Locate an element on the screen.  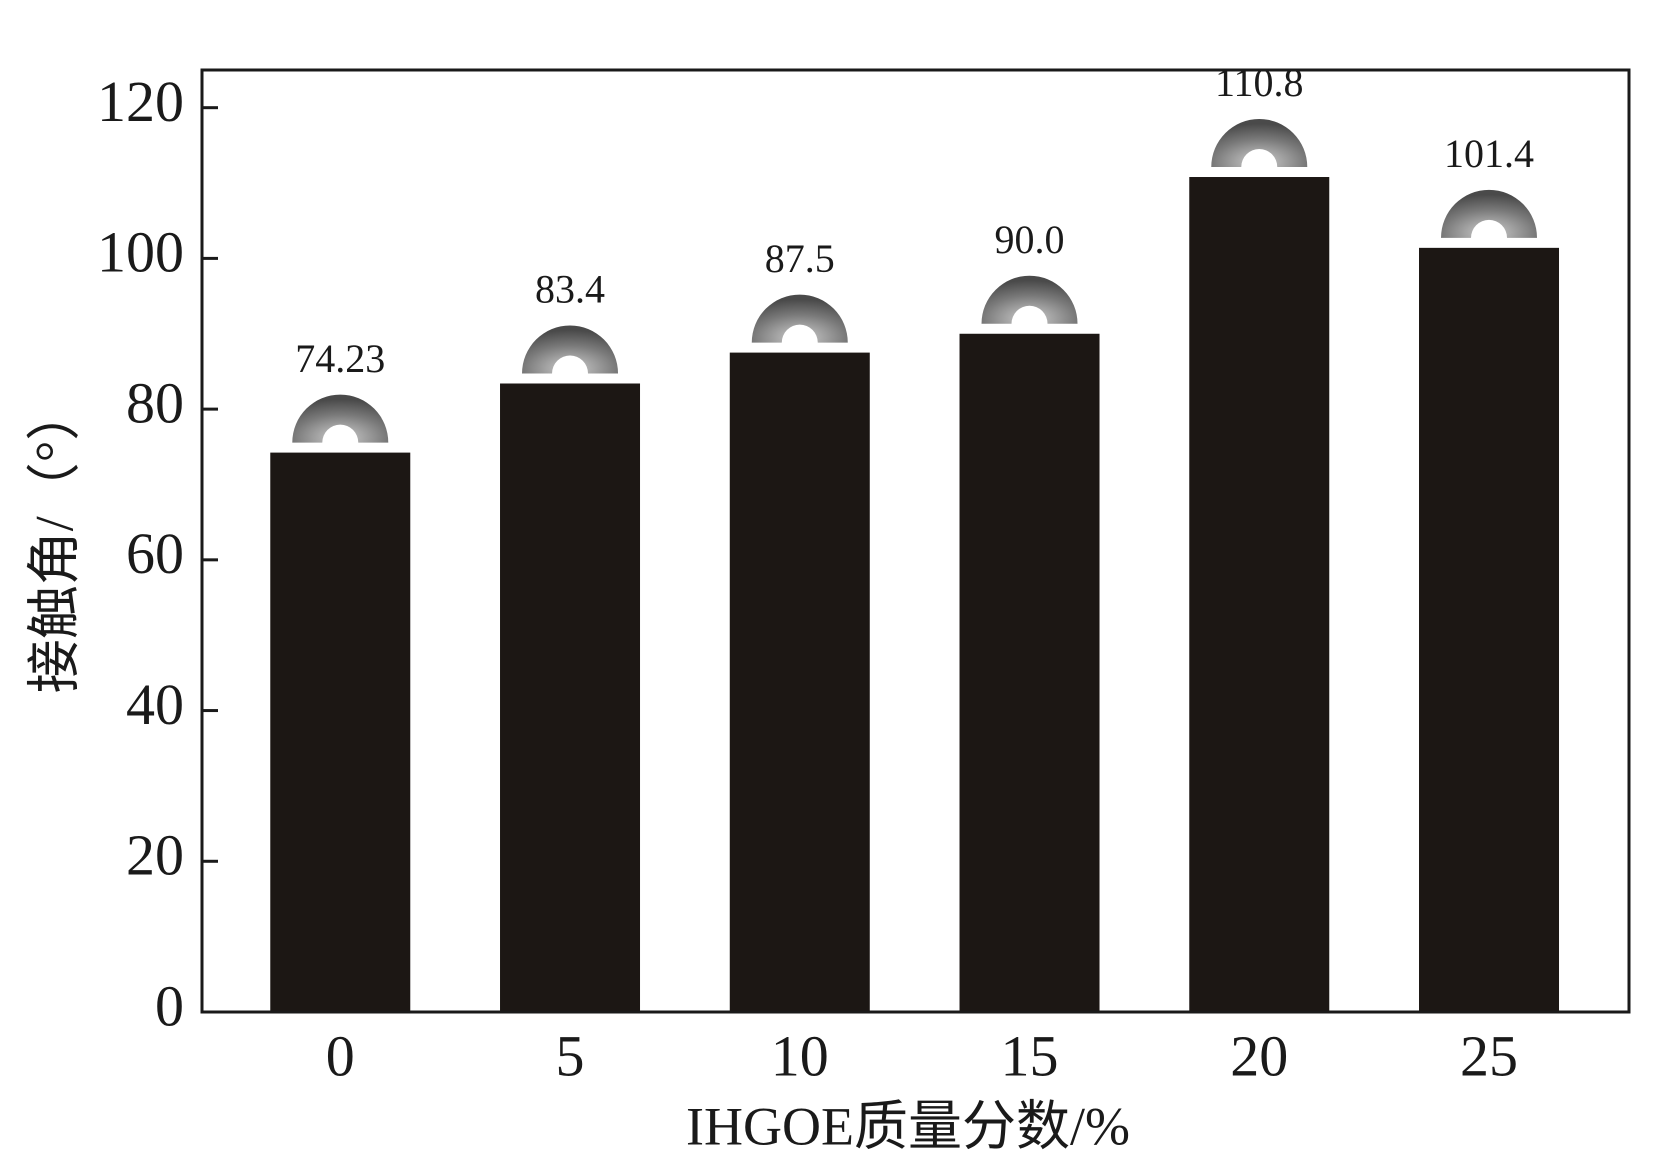
value-label: 101.4 is located at coordinates (1489, 153).